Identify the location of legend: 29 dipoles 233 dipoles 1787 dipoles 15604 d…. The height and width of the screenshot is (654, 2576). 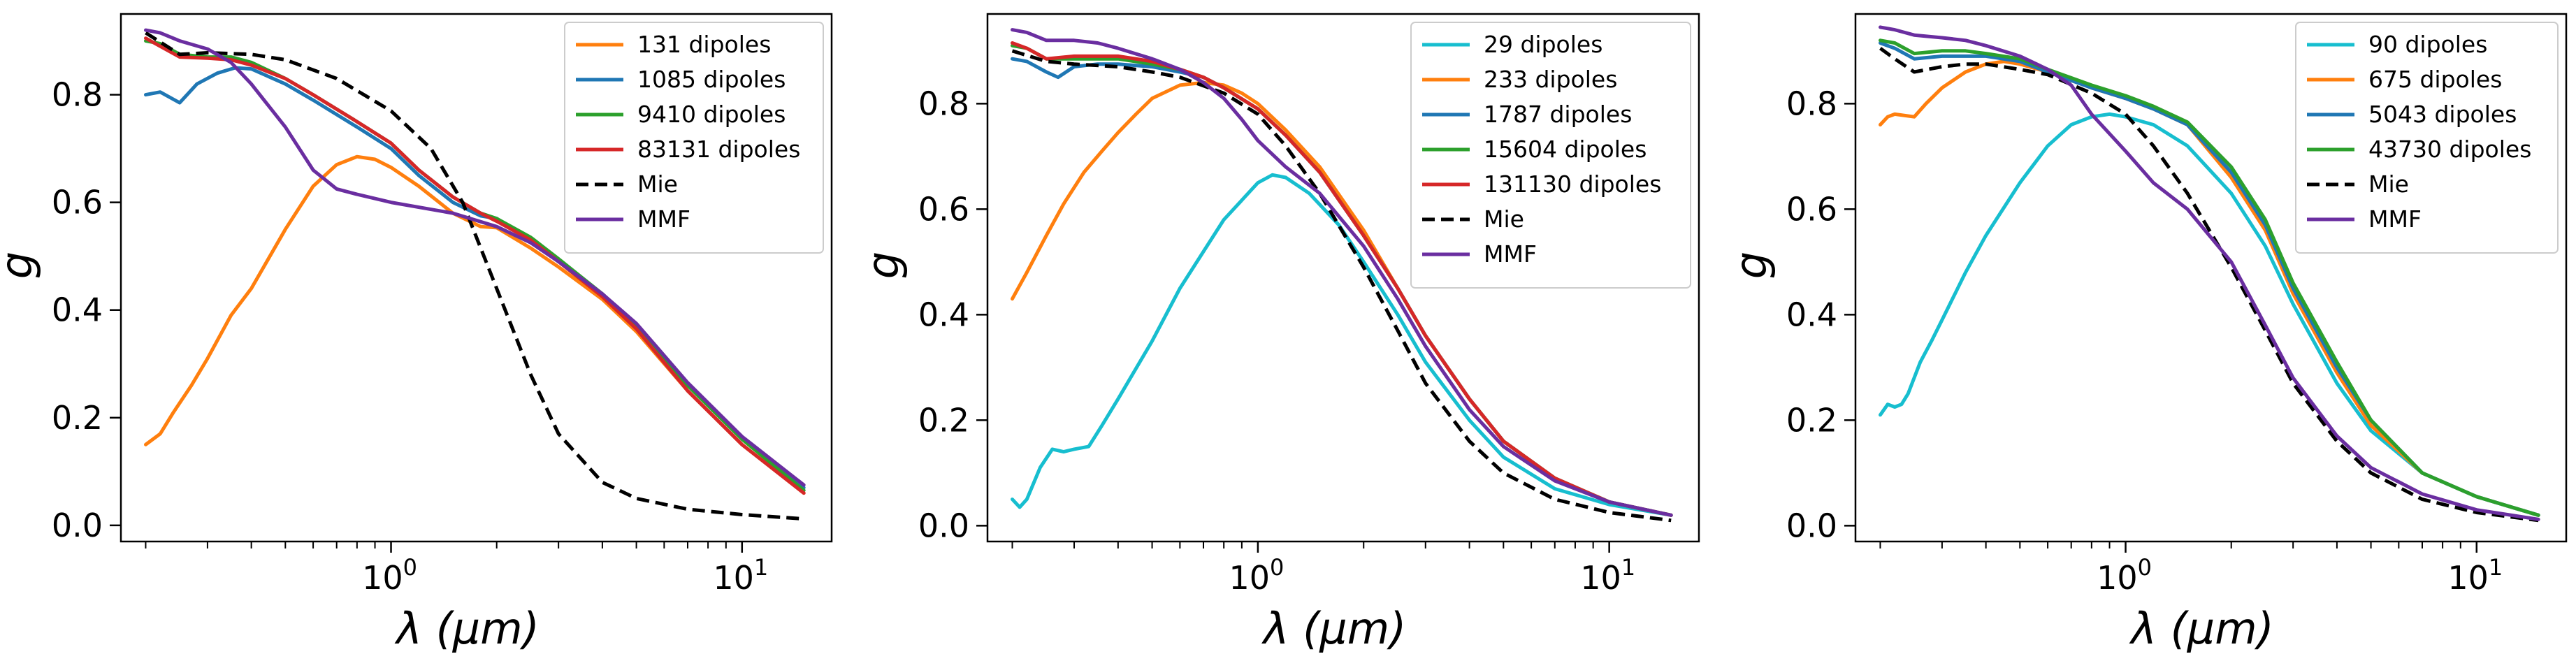
(1551, 155).